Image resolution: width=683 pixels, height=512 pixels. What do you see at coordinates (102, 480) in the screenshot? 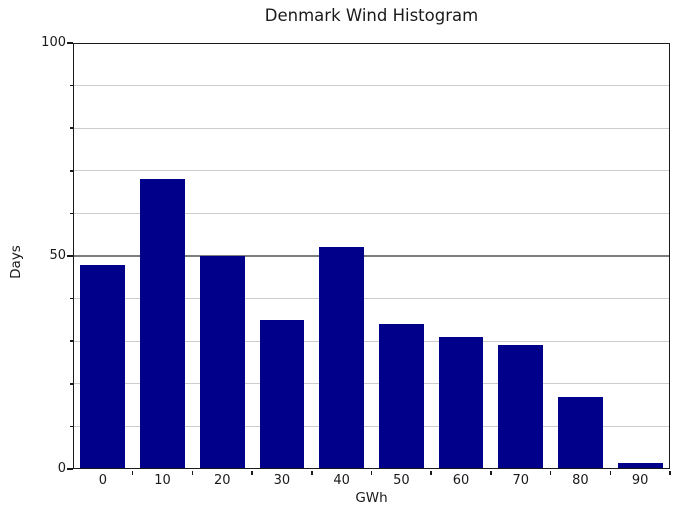
I see `x-tick-label: 0` at bounding box center [102, 480].